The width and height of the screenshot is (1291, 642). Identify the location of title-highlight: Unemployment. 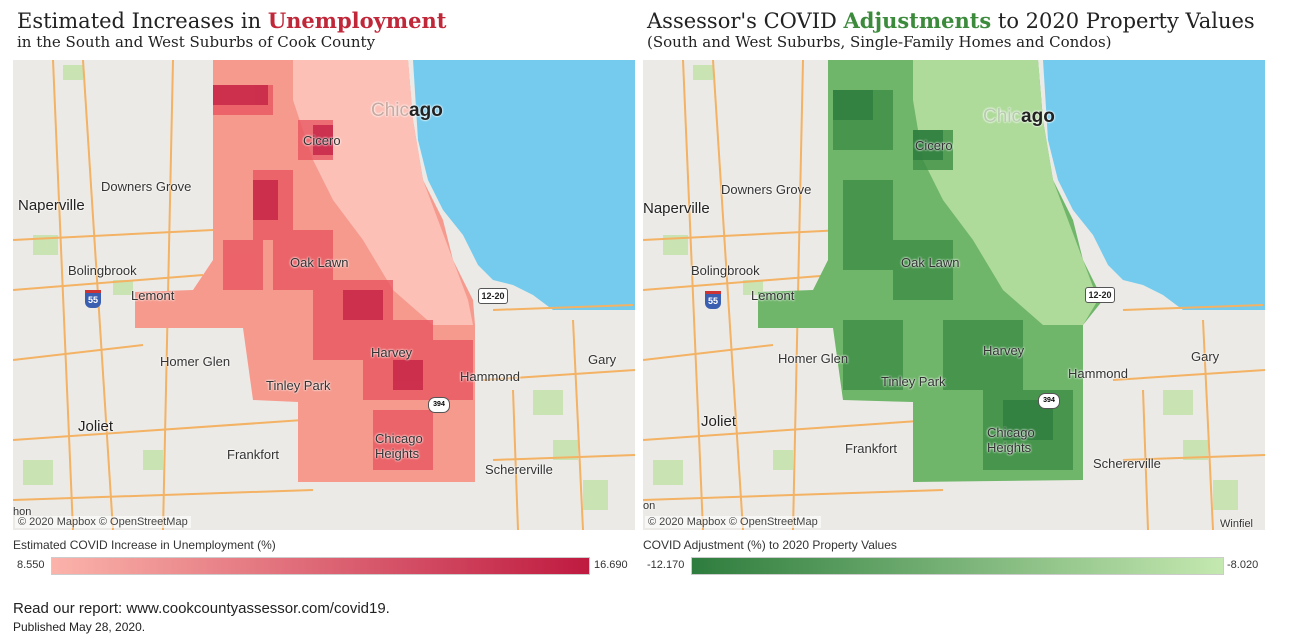
(357, 20).